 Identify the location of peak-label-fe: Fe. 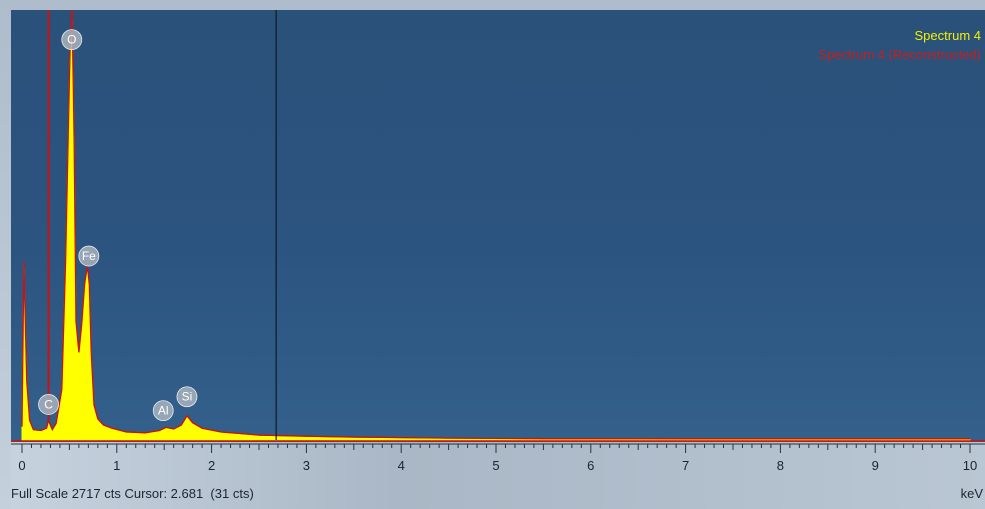
(89, 256).